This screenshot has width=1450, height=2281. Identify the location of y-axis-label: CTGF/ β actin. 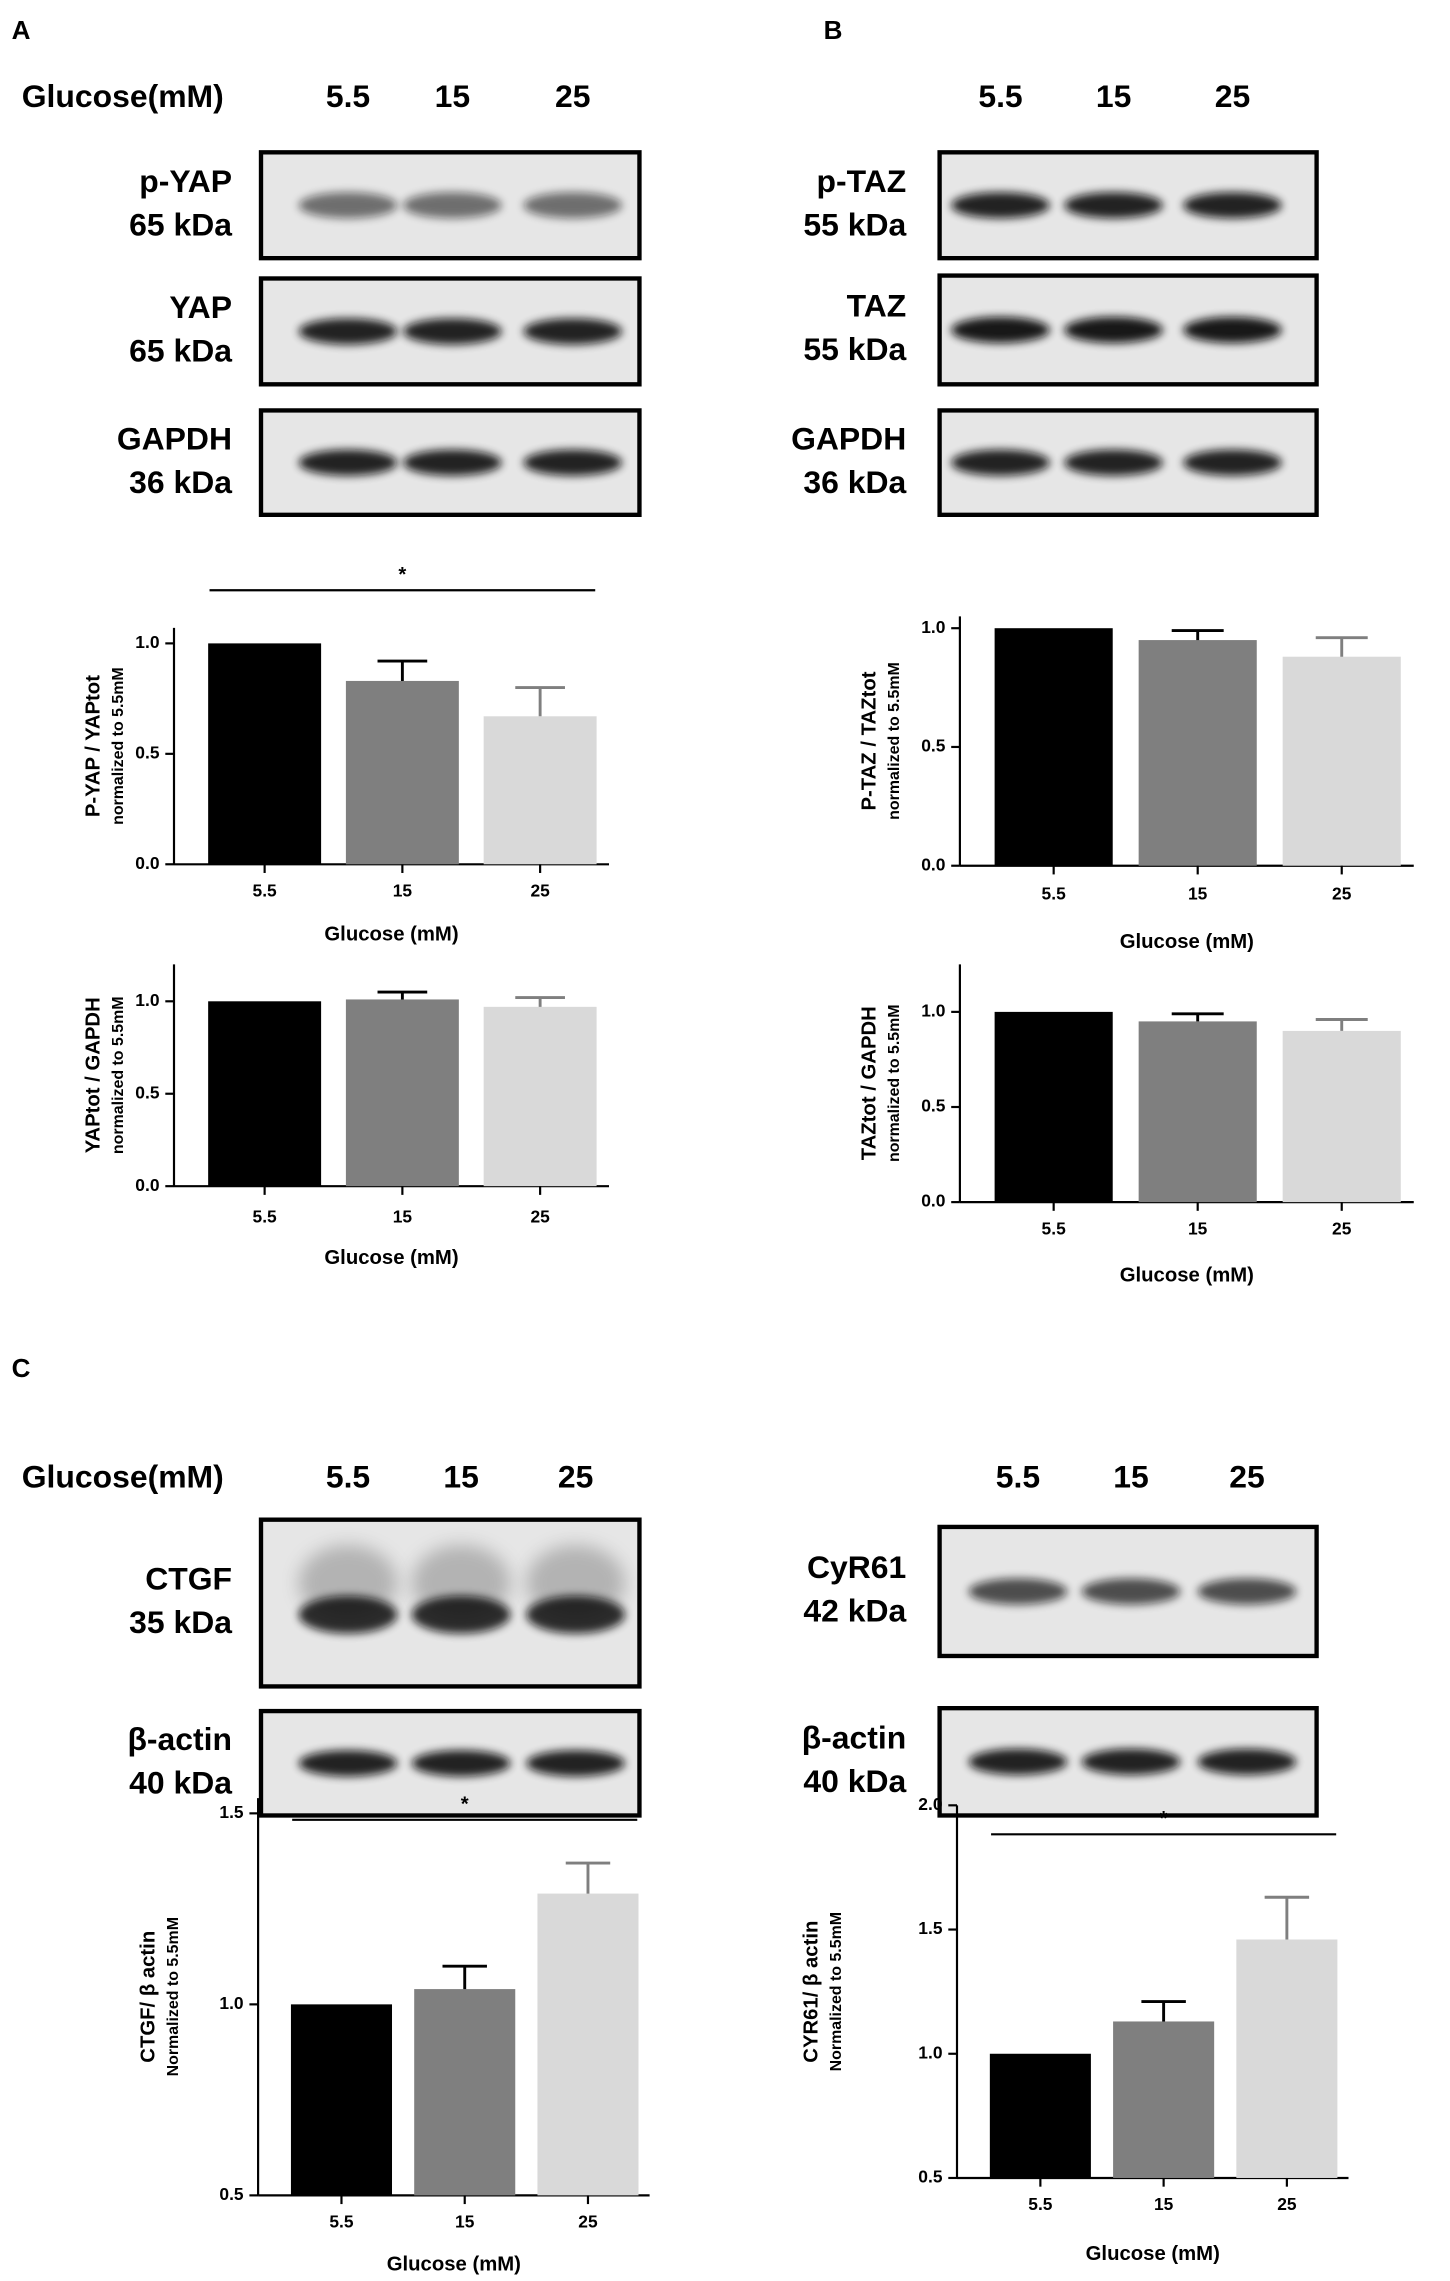
(149, 1997).